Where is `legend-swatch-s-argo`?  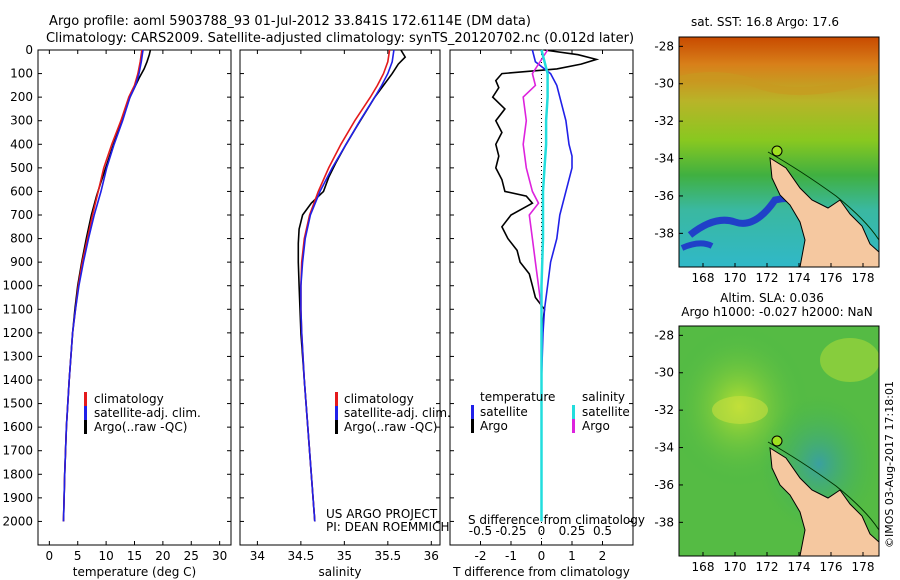 legend-swatch-s-argo is located at coordinates (573, 426).